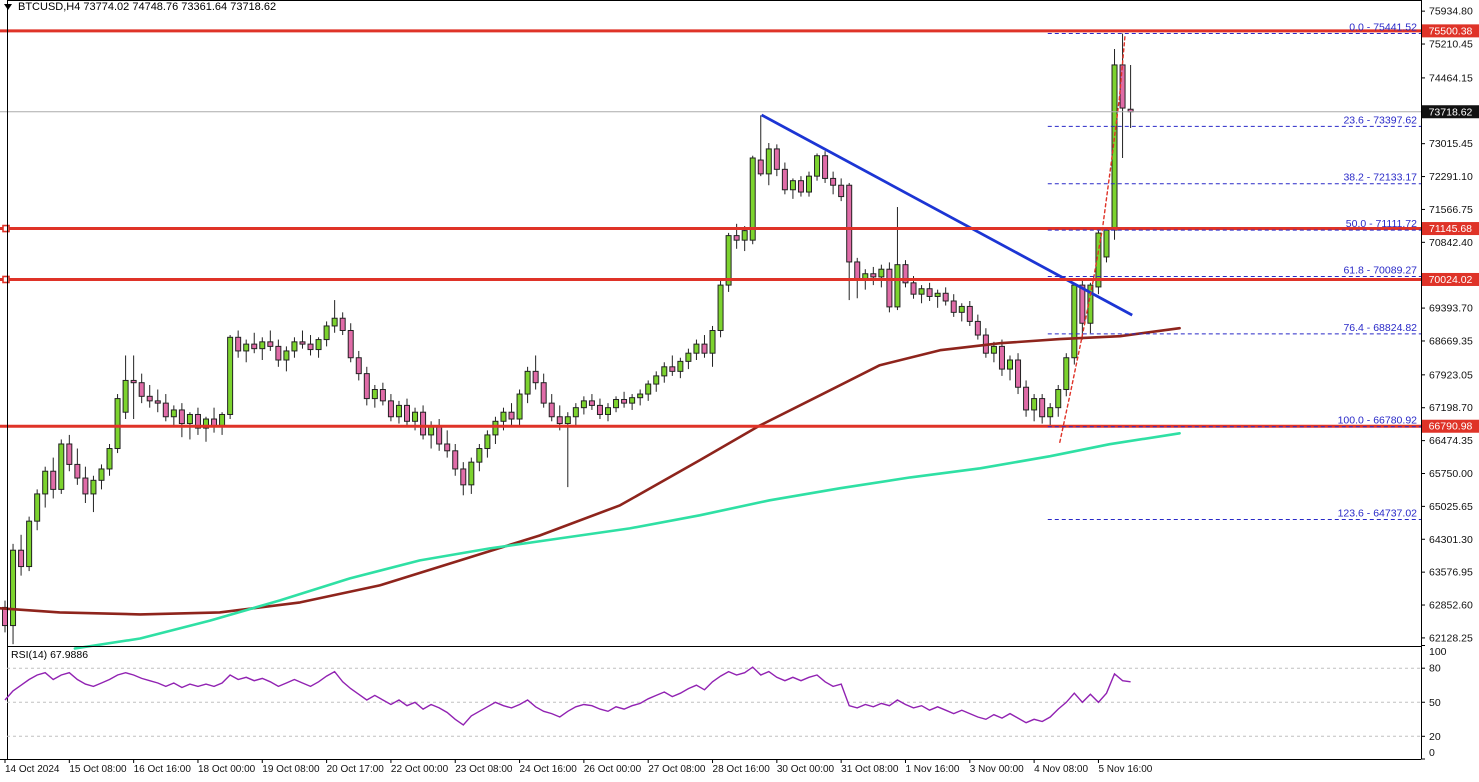 Image resolution: width=1479 pixels, height=782 pixels. I want to click on svg-text: 71145.68, so click(1450, 229).